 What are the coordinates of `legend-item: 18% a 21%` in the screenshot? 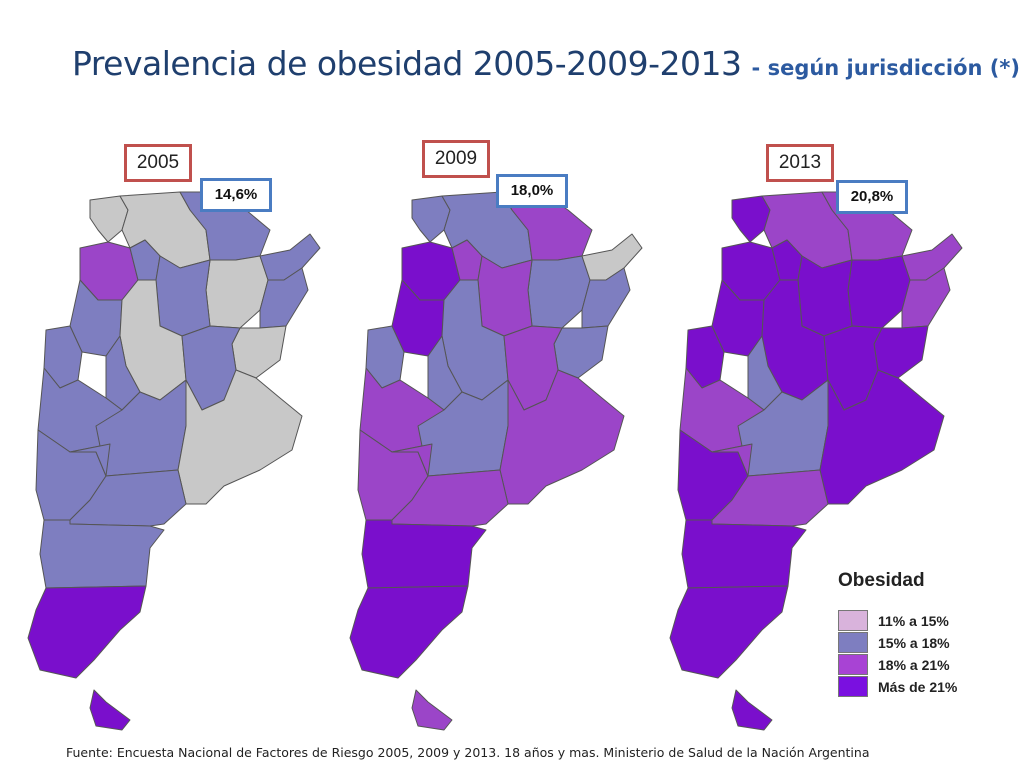 It's located at (908, 664).